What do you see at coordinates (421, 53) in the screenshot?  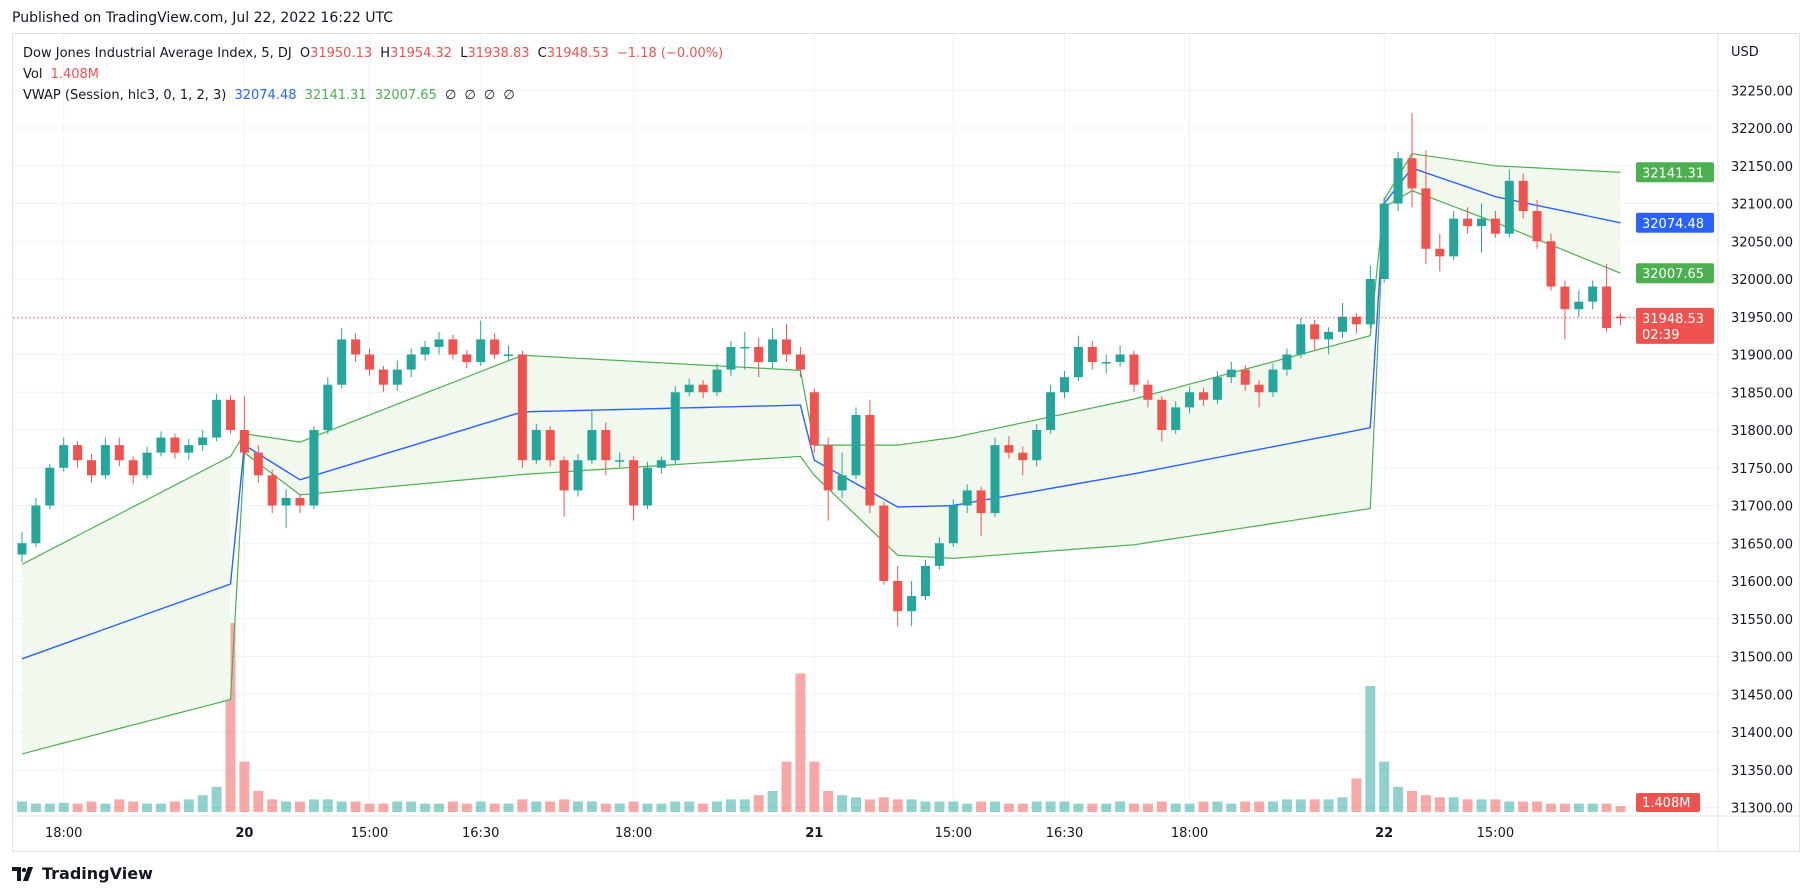 I see `high-value: 31954.32` at bounding box center [421, 53].